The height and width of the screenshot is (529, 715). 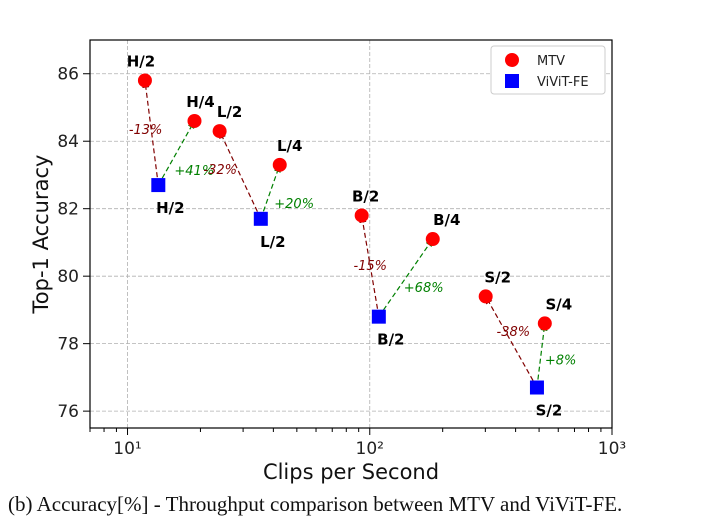 What do you see at coordinates (365, 196) in the screenshot?
I see `mtv-point-label: B/2` at bounding box center [365, 196].